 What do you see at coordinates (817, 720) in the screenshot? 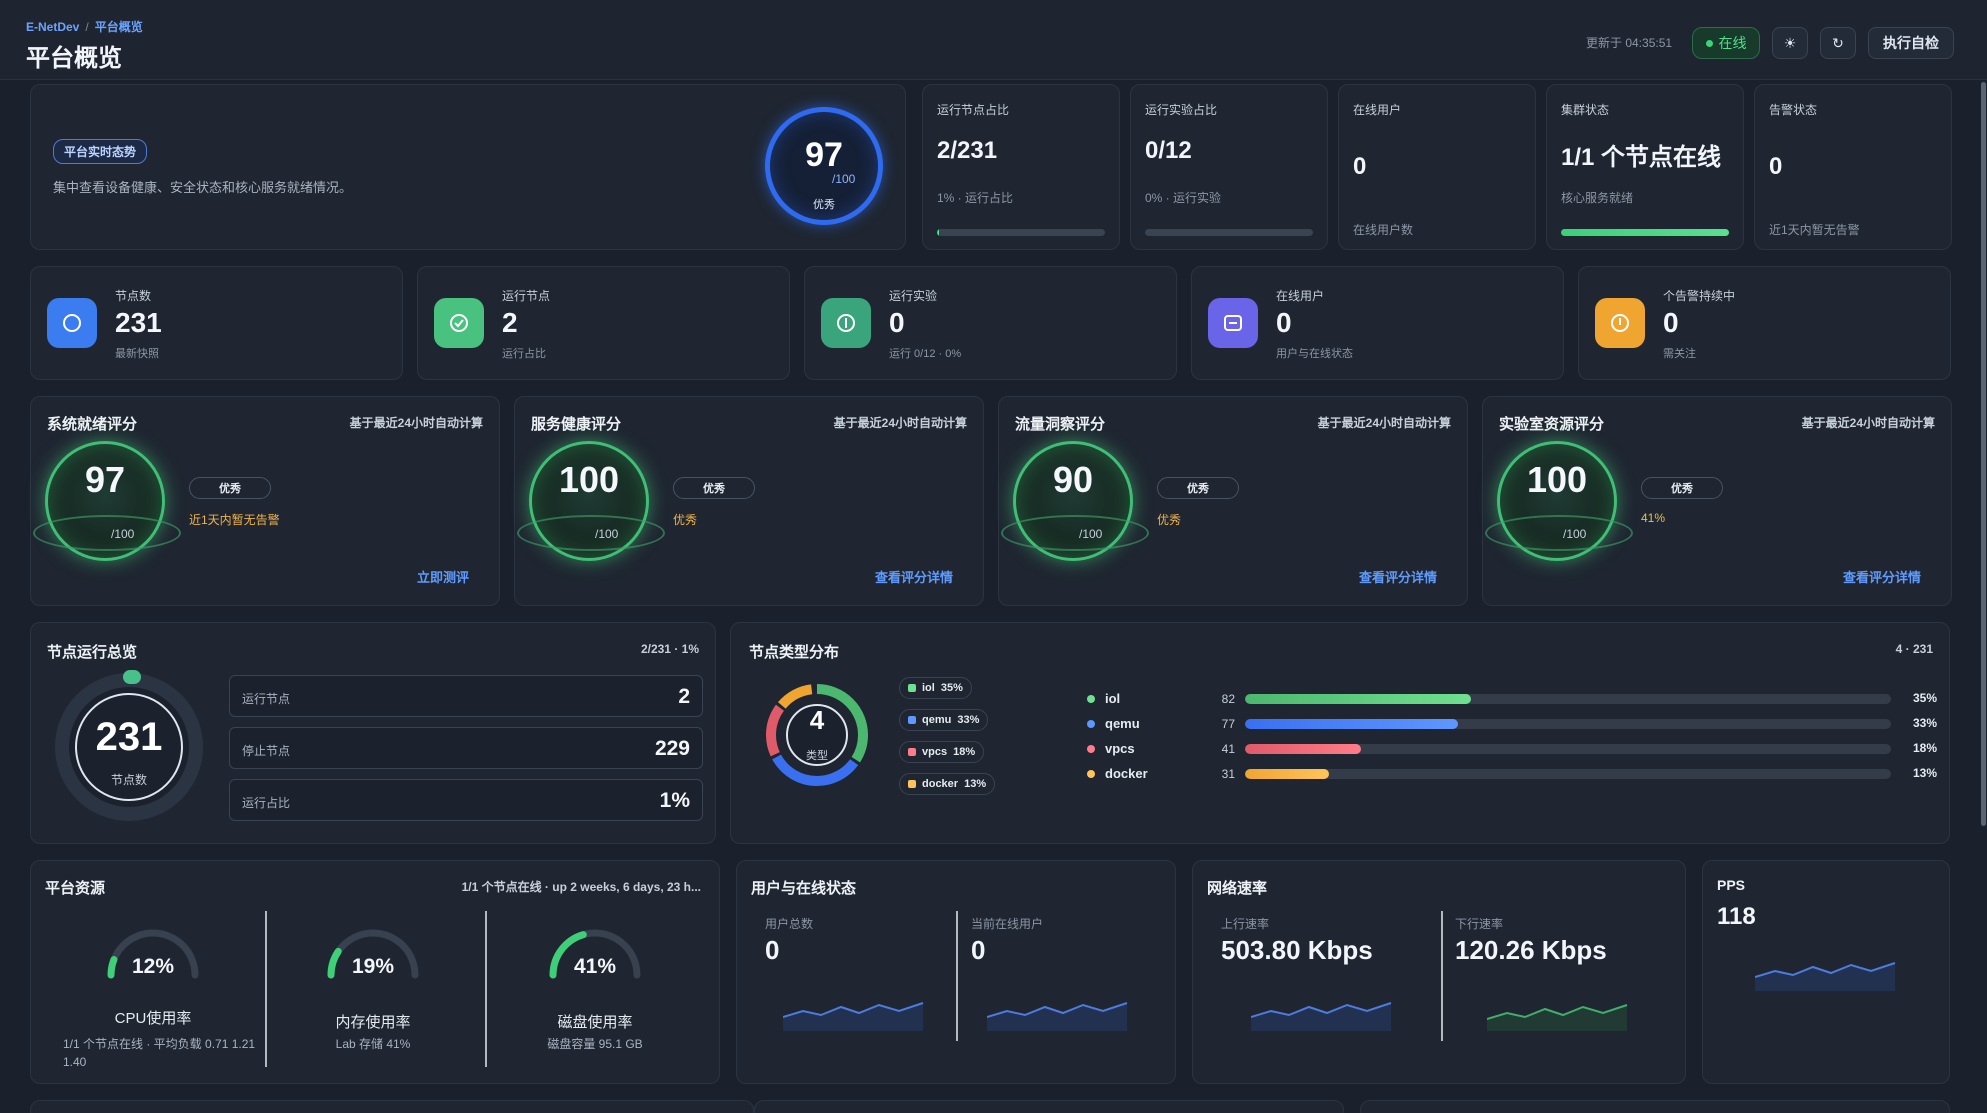
I see `donut-center-value: 4` at bounding box center [817, 720].